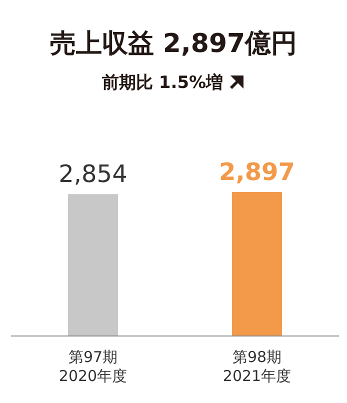  I want to click on data-label: 2,854, so click(93, 174).